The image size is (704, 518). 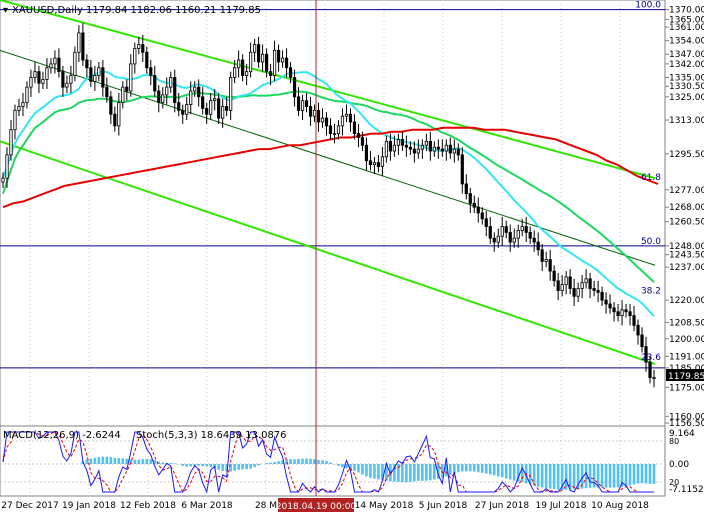 I want to click on price-tick-label: 1260.50, so click(x=686, y=223).